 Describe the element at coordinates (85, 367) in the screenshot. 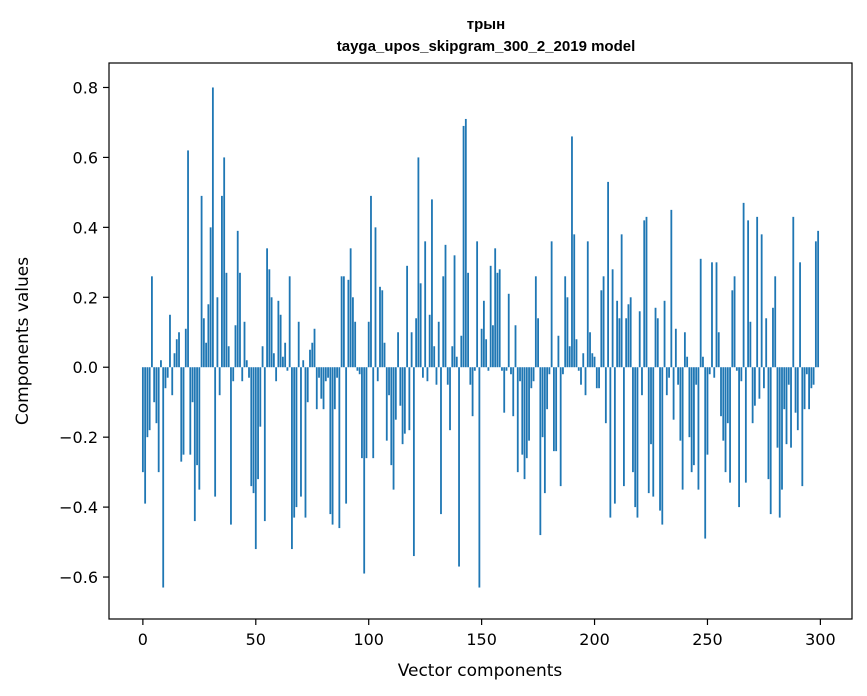

I see `y-tick-label: 0.0` at that location.